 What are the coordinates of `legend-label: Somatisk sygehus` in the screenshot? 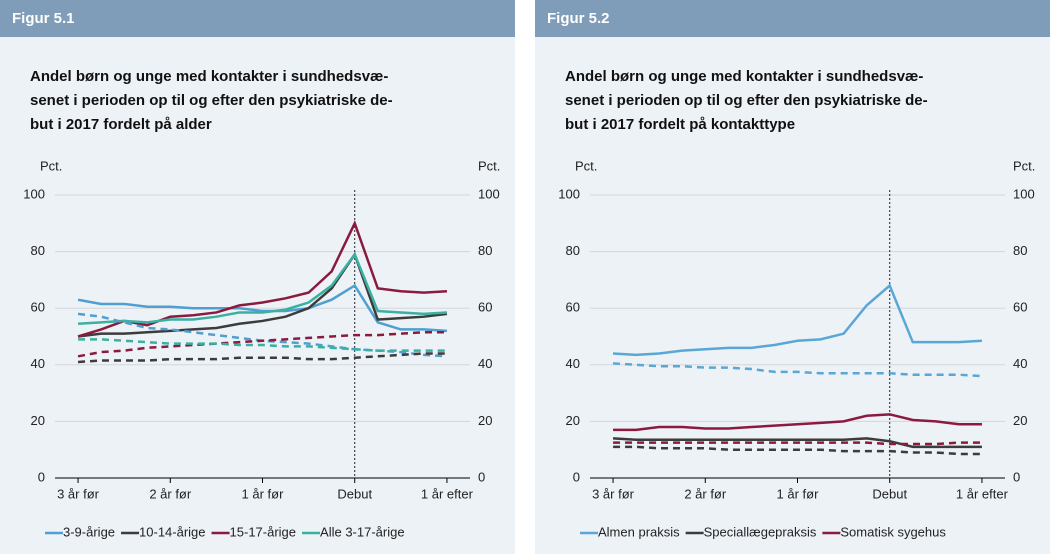 It's located at (893, 531).